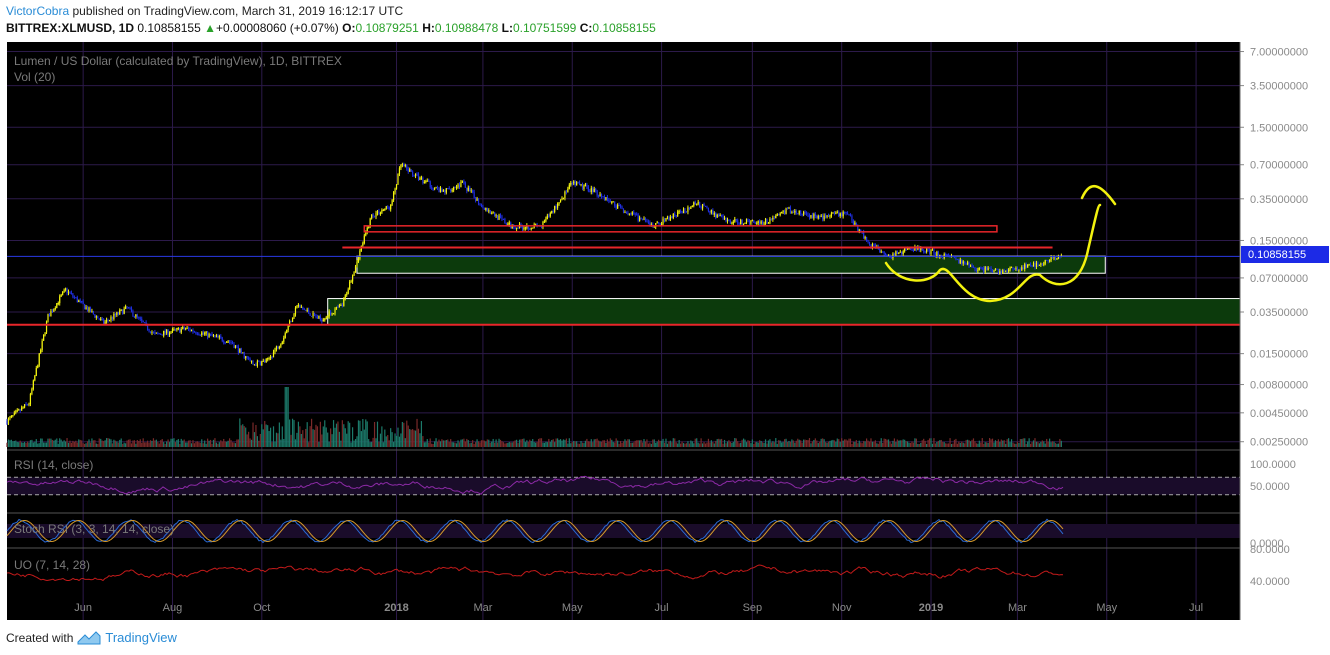 The image size is (1330, 655). What do you see at coordinates (38, 11) in the screenshot?
I see `author-link: VictorCobra` at bounding box center [38, 11].